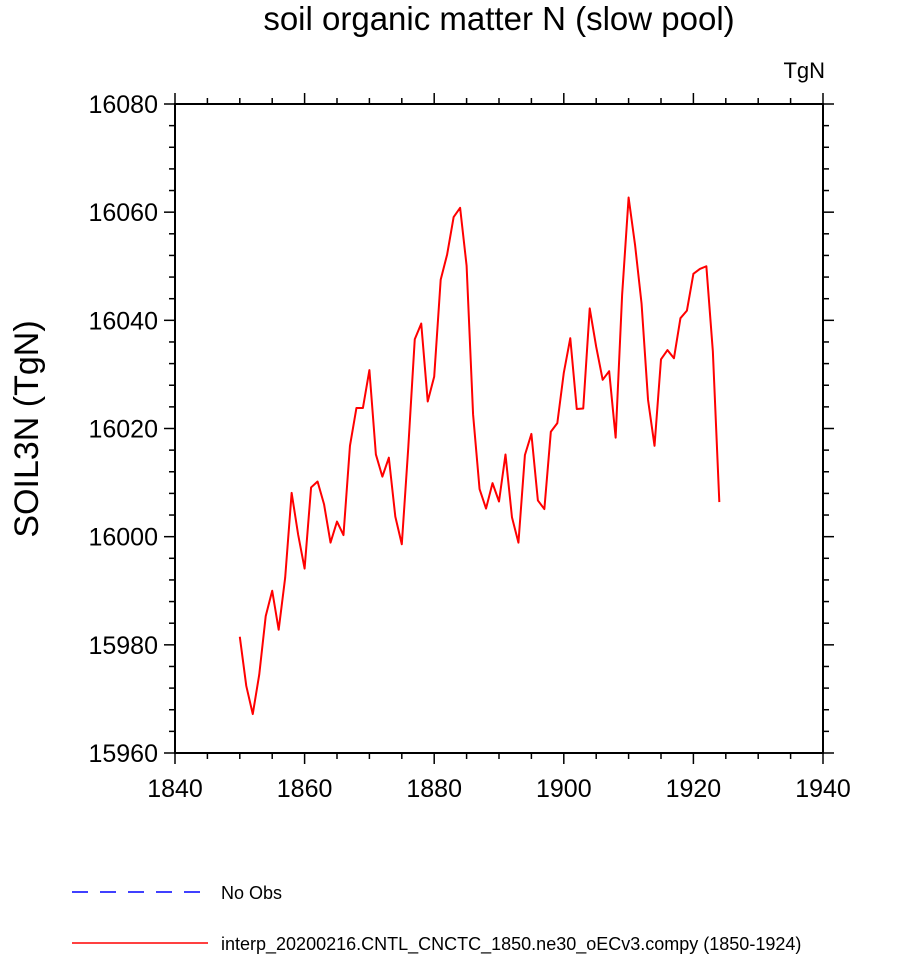 The image size is (921, 958). I want to click on chart-title: soil organic matter N (slow pool), so click(498, 18).